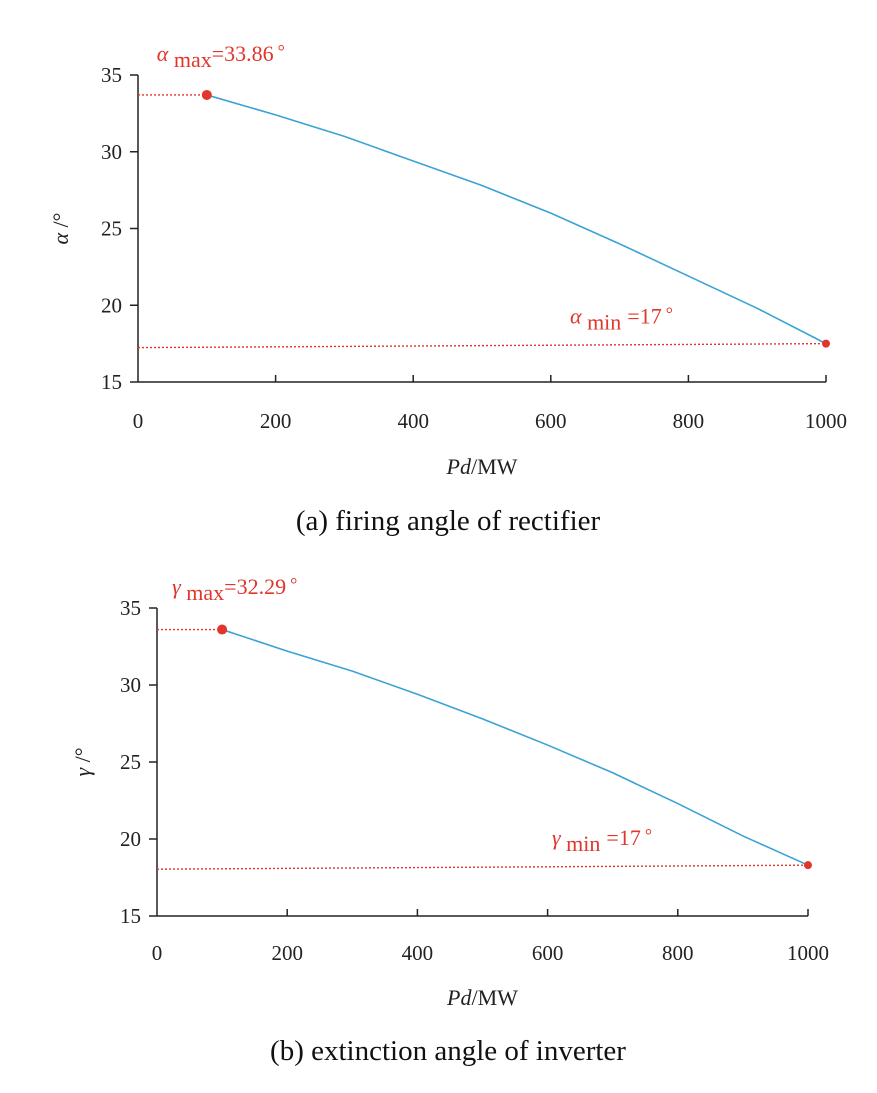  I want to click on y-axis-label: α /°, so click(60, 229).